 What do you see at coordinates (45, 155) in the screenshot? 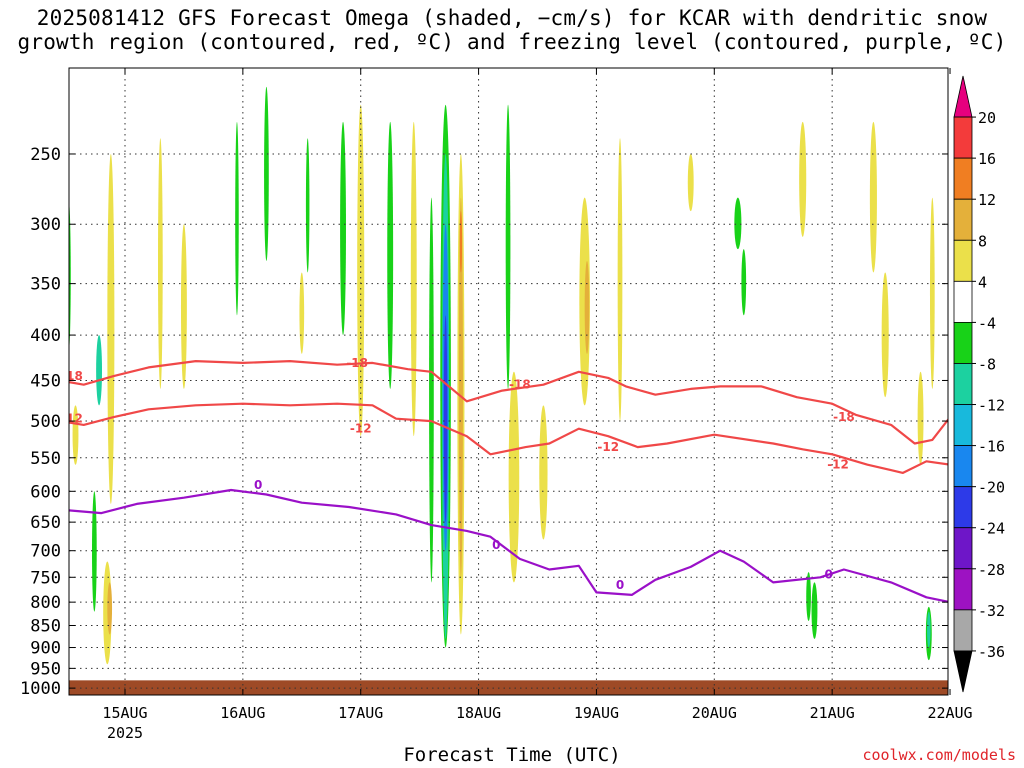
I see `y-tick-label-0: 250` at bounding box center [45, 155].